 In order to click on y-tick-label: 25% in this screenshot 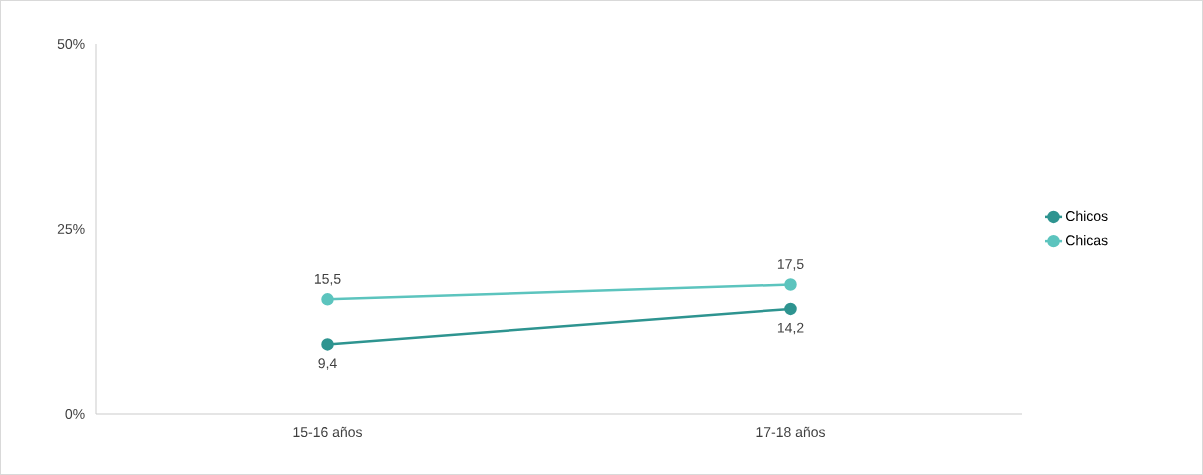, I will do `click(71, 229)`.